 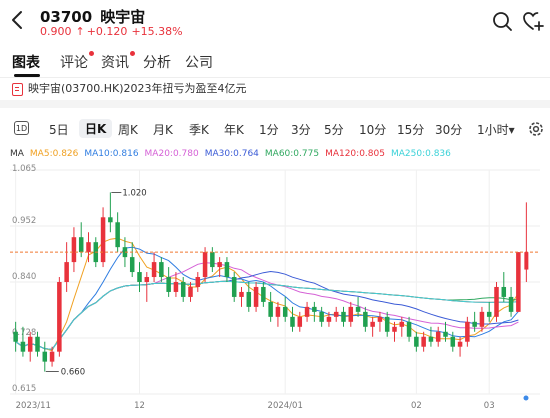 I want to click on y-tick-label: 0.952, so click(x=24, y=221).